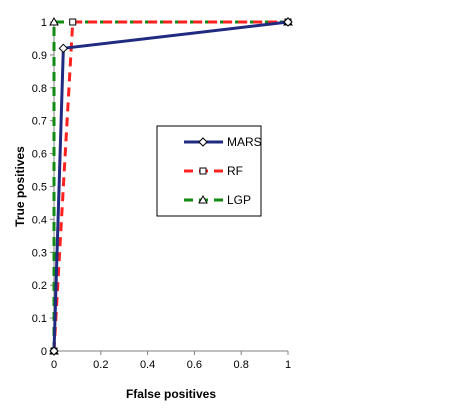 The image size is (474, 409). I want to click on x-tick-label: 0, so click(54, 365).